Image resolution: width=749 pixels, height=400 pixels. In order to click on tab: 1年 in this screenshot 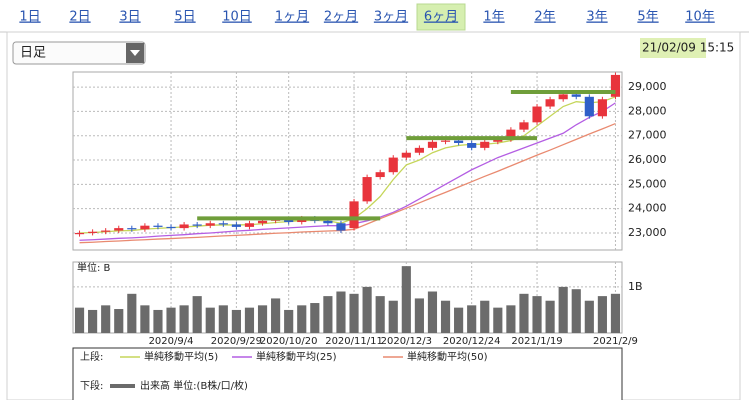, I will do `click(493, 17)`.